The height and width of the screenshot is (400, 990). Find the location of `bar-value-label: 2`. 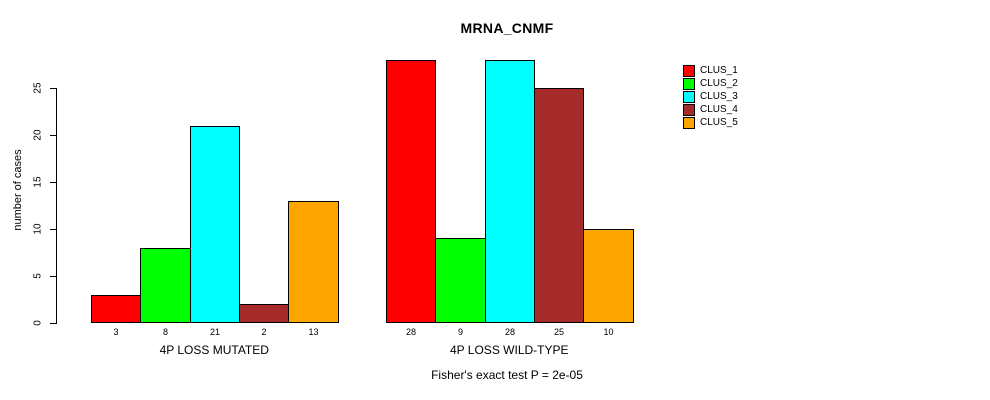

bar-value-label: 2 is located at coordinates (264, 332).